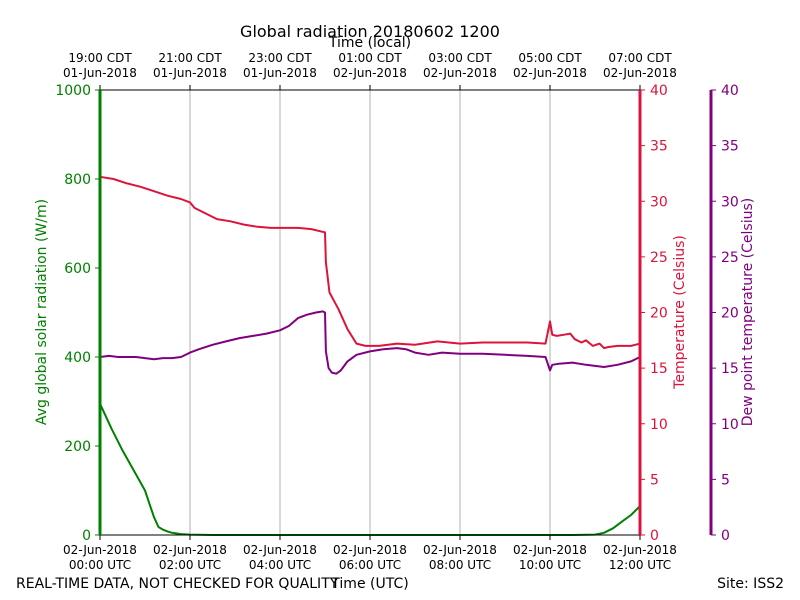 The width and height of the screenshot is (800, 600). Describe the element at coordinates (730, 147) in the screenshot. I see `y-right2-tick-label: 35` at that location.